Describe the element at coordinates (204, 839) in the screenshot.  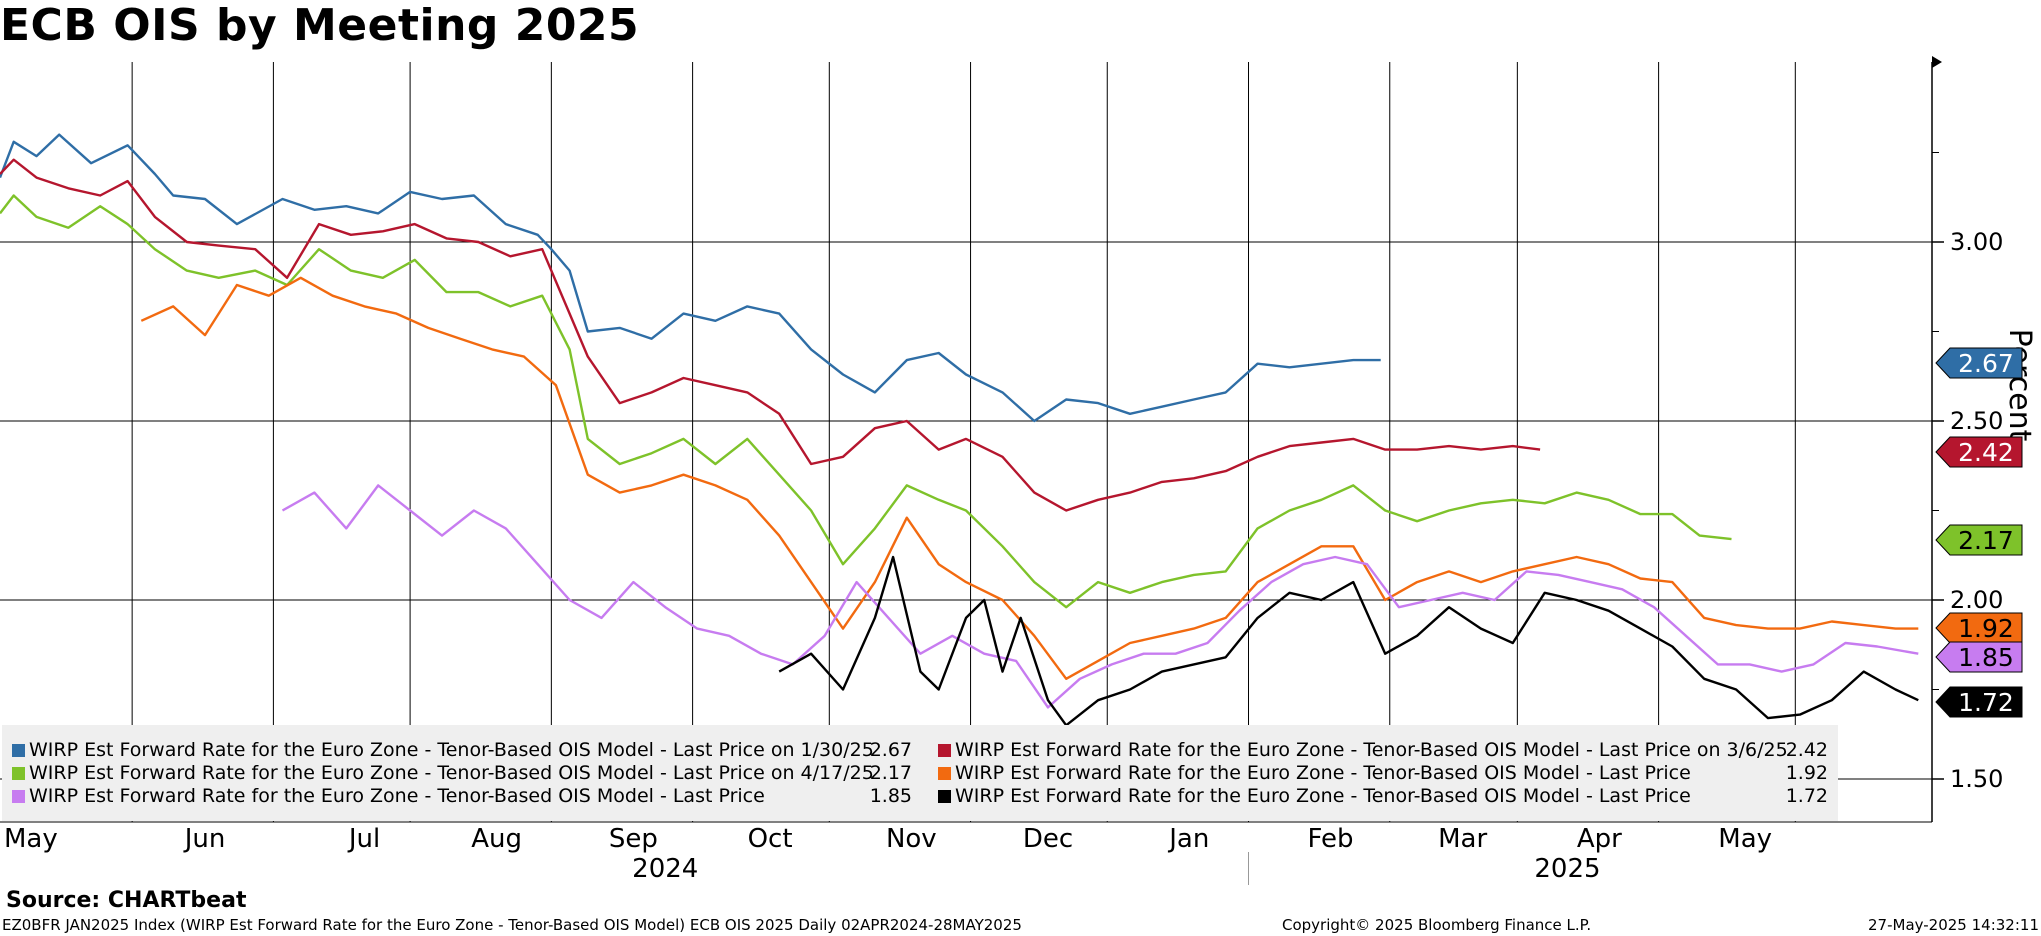
I see `x-month-label: Jun` at that location.